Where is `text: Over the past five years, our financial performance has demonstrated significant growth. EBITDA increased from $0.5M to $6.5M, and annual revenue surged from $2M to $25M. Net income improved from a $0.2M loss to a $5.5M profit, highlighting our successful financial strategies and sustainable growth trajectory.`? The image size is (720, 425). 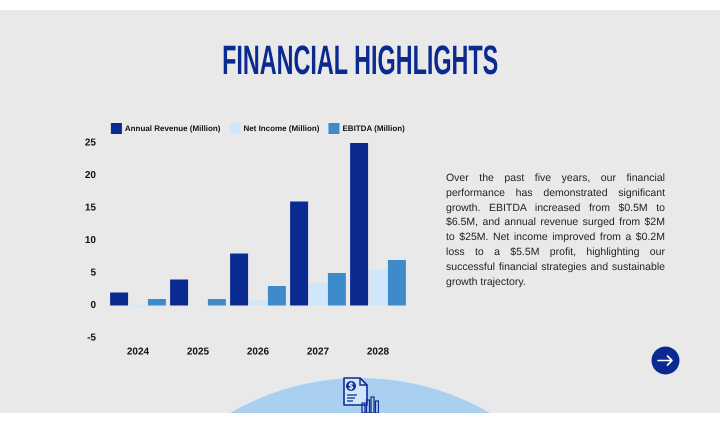 text: Over the past five years, our financial performance has demonstrated significant growth. EBITDA increased from $0.5M to $6.5M, and annual revenue surged from $2M to $25M. Net income improved from a $0.2M loss to a $5.5M profit, highlighting our successful financial strategies and sustainable growth trajectory. is located at coordinates (555, 230).